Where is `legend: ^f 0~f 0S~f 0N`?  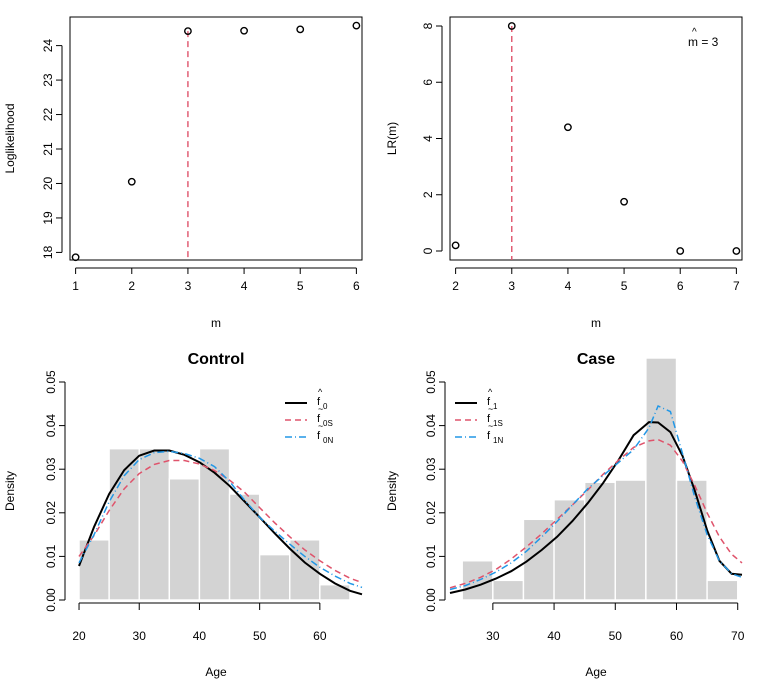 legend: ^f 0~f 0S~f 0N is located at coordinates (309, 416).